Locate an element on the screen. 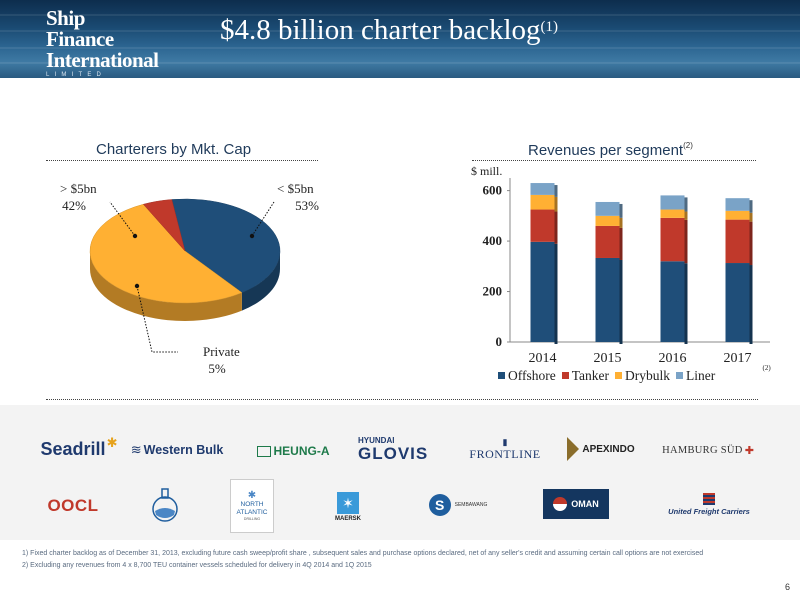 Image resolution: width=800 pixels, height=600 pixels. pie-chart: > $5bn 42% < $5bn 53% Private 5% is located at coordinates (189, 278).